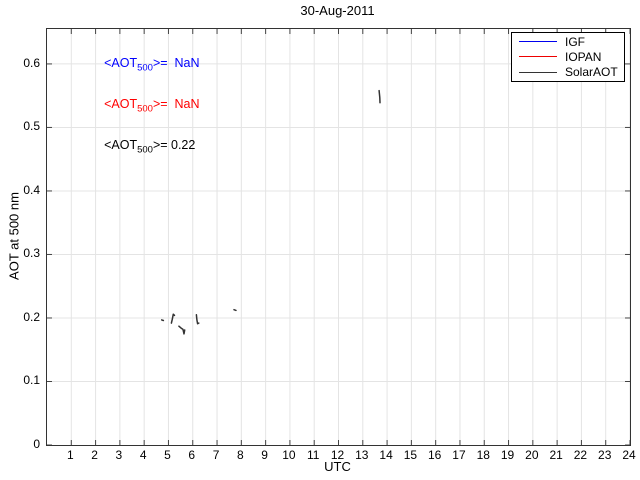 The height and width of the screenshot is (480, 640). I want to click on legend-entry-solaraot: SolarAOT, so click(568, 72).